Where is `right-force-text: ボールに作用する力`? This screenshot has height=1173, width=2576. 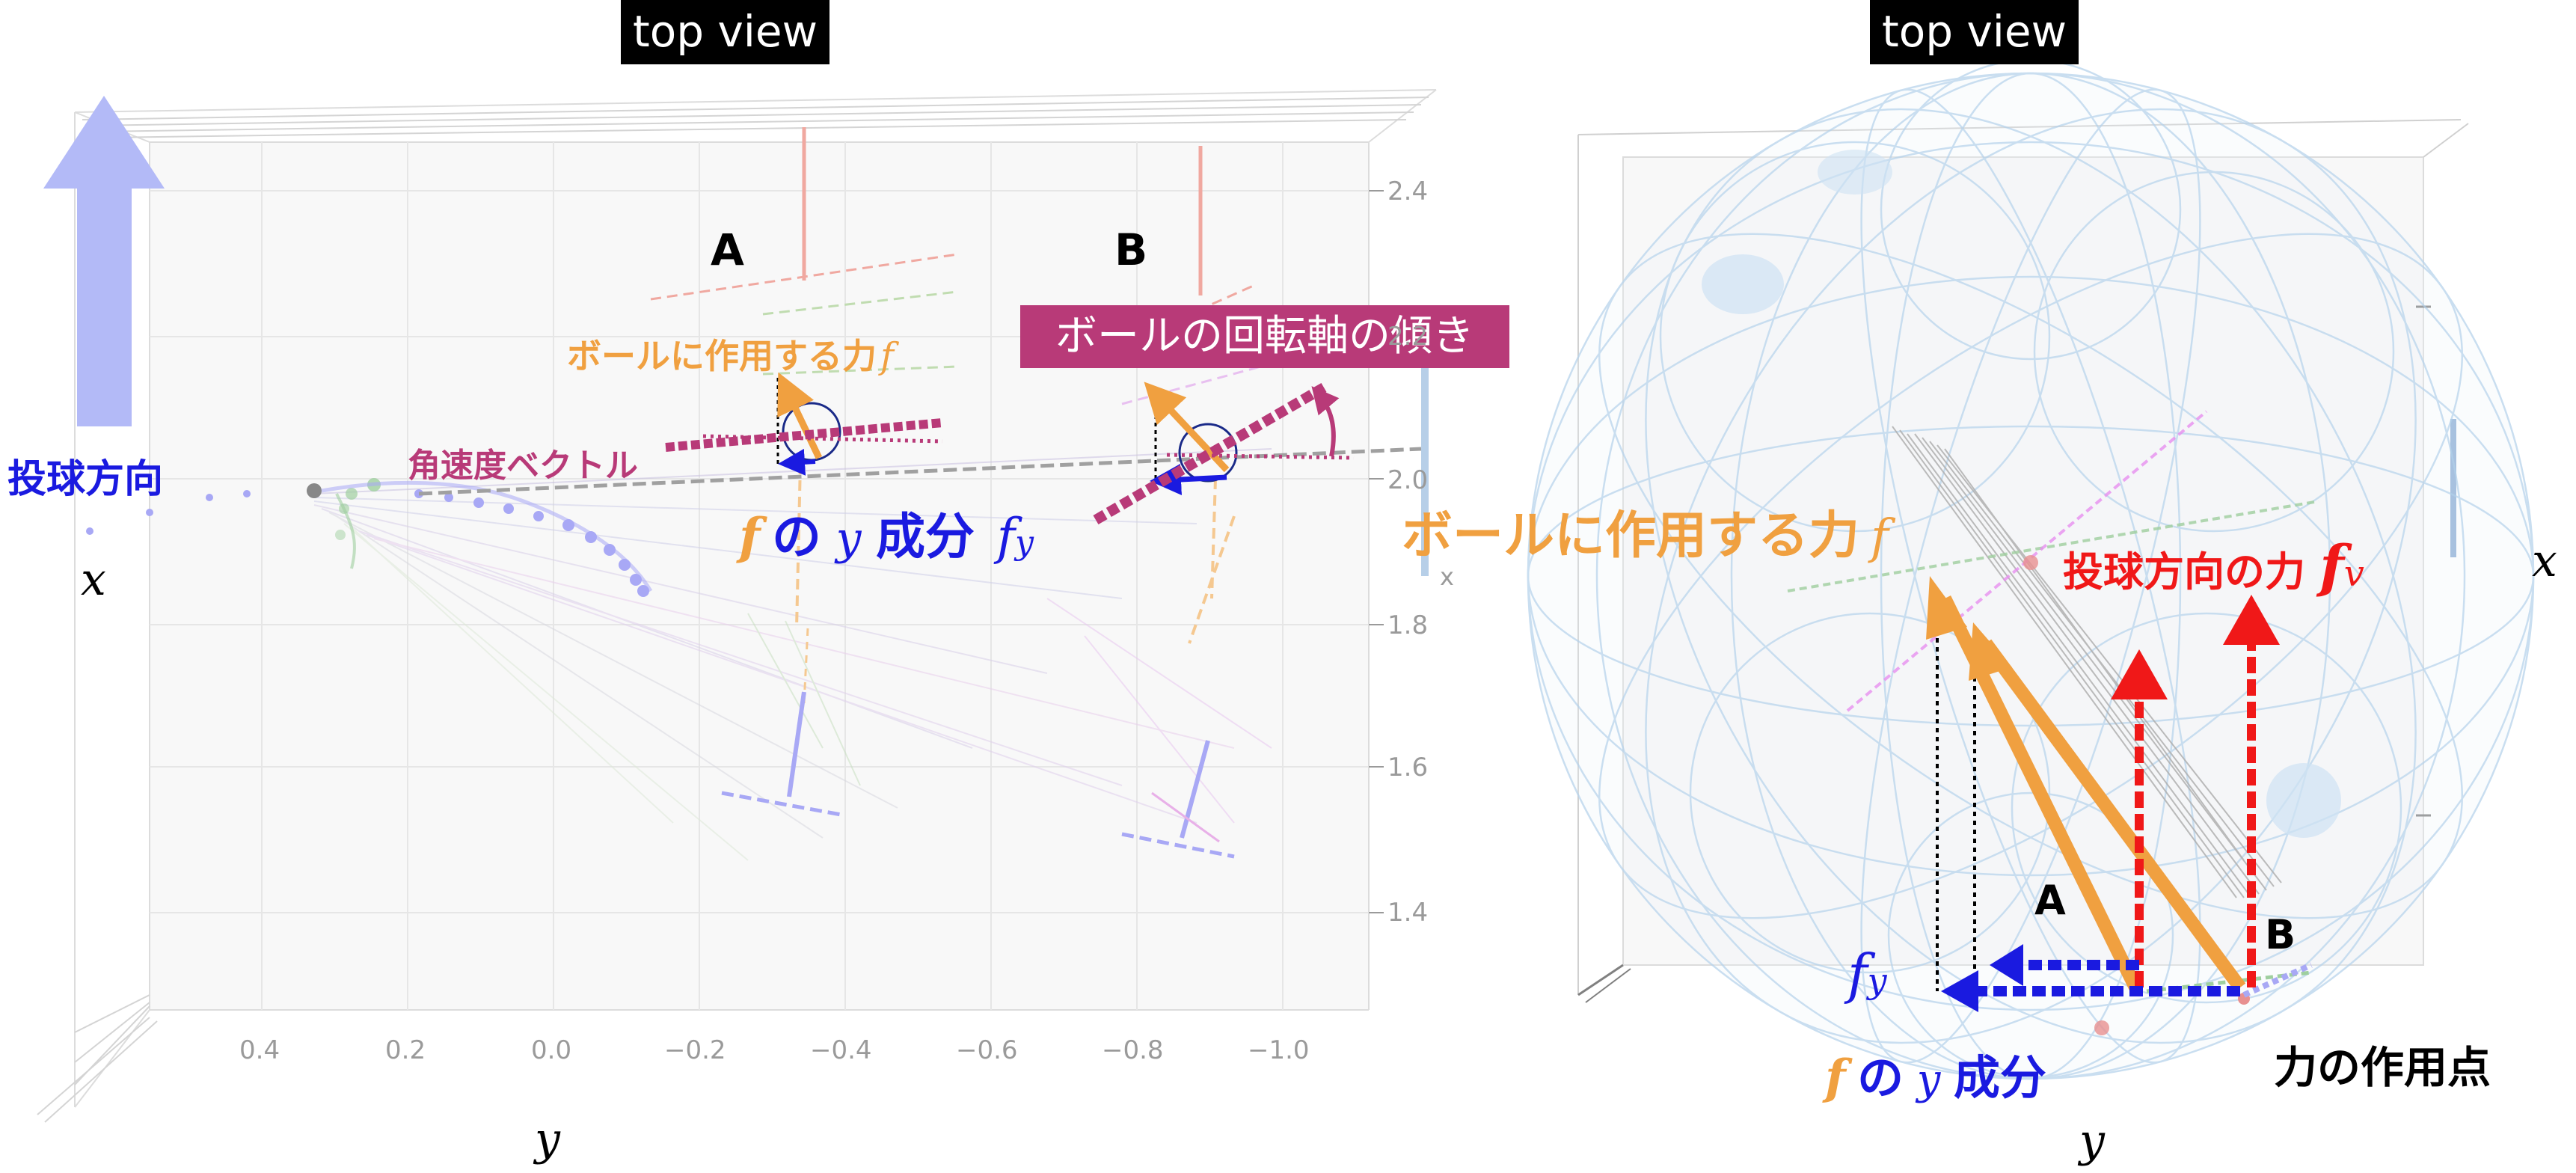
right-force-text: ボールに作用する力 is located at coordinates (1631, 536).